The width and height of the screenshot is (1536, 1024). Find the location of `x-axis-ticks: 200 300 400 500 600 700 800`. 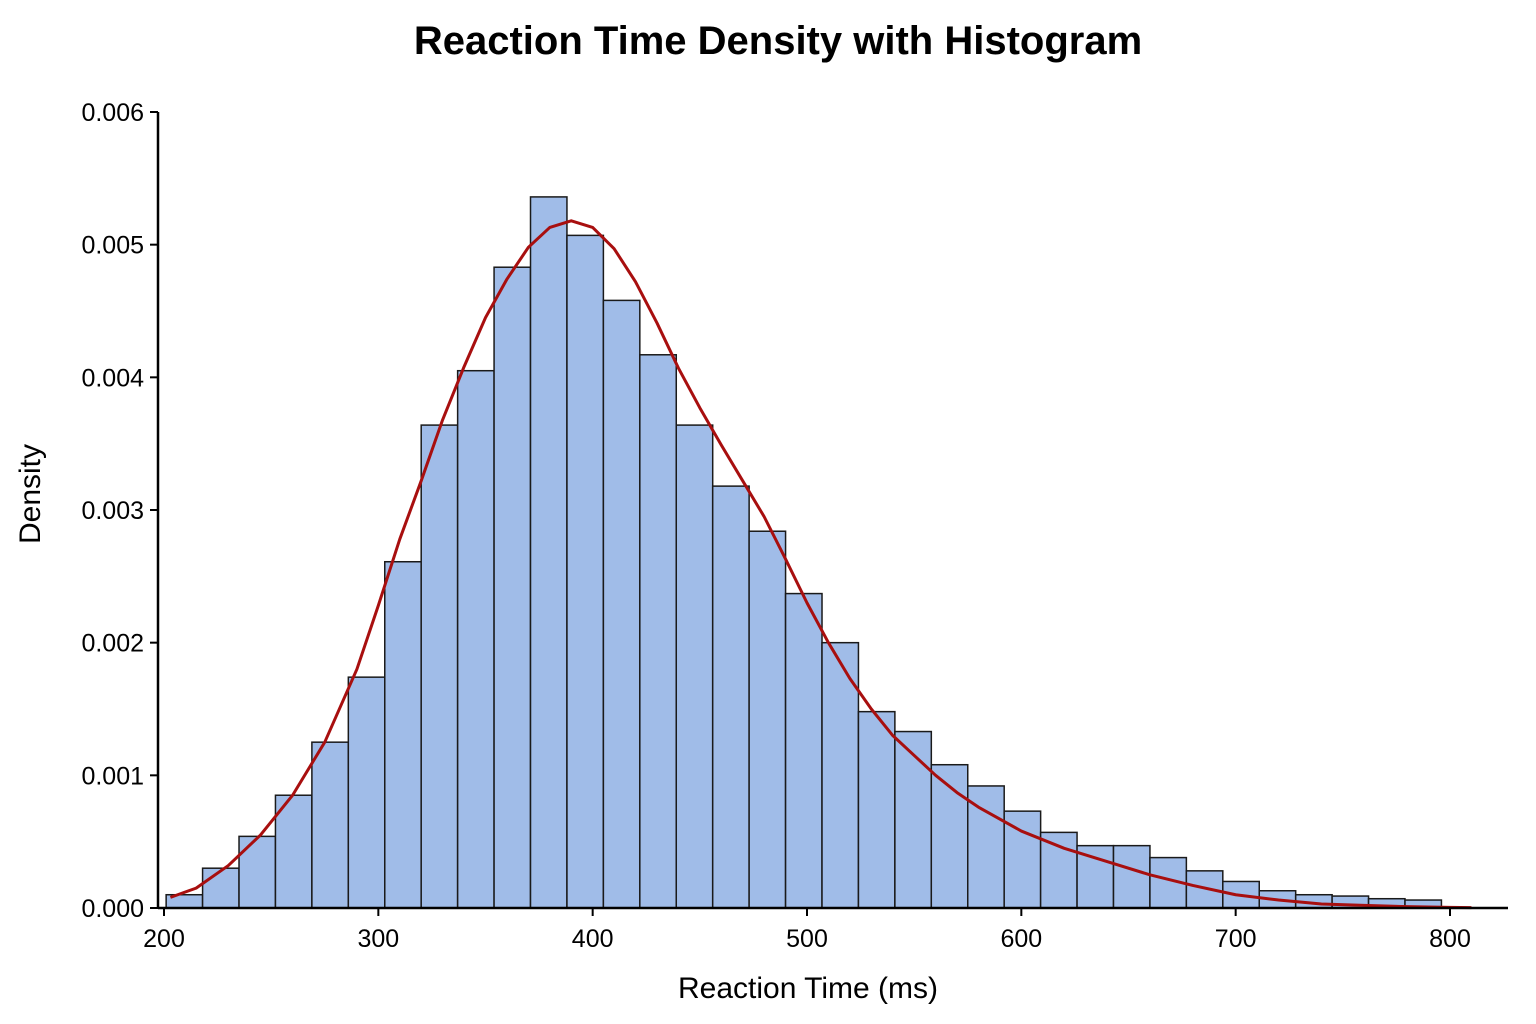

x-axis-ticks: 200 300 400 500 600 700 800 is located at coordinates (807, 930).